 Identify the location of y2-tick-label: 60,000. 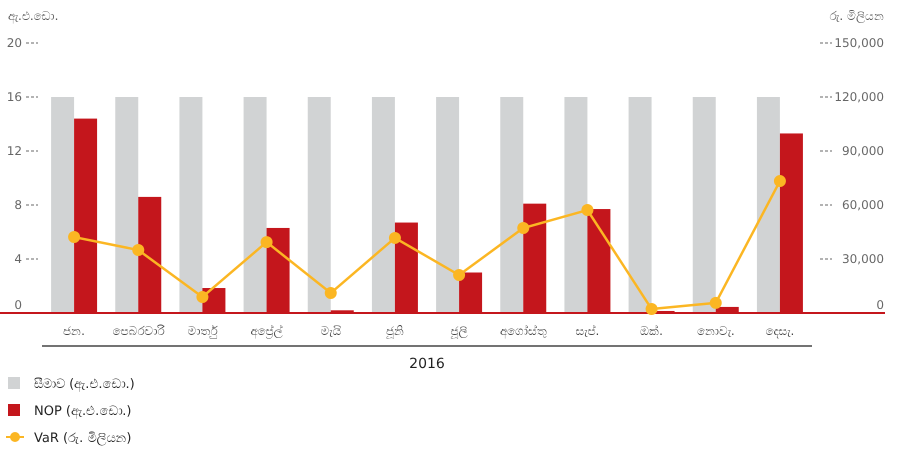
(863, 205).